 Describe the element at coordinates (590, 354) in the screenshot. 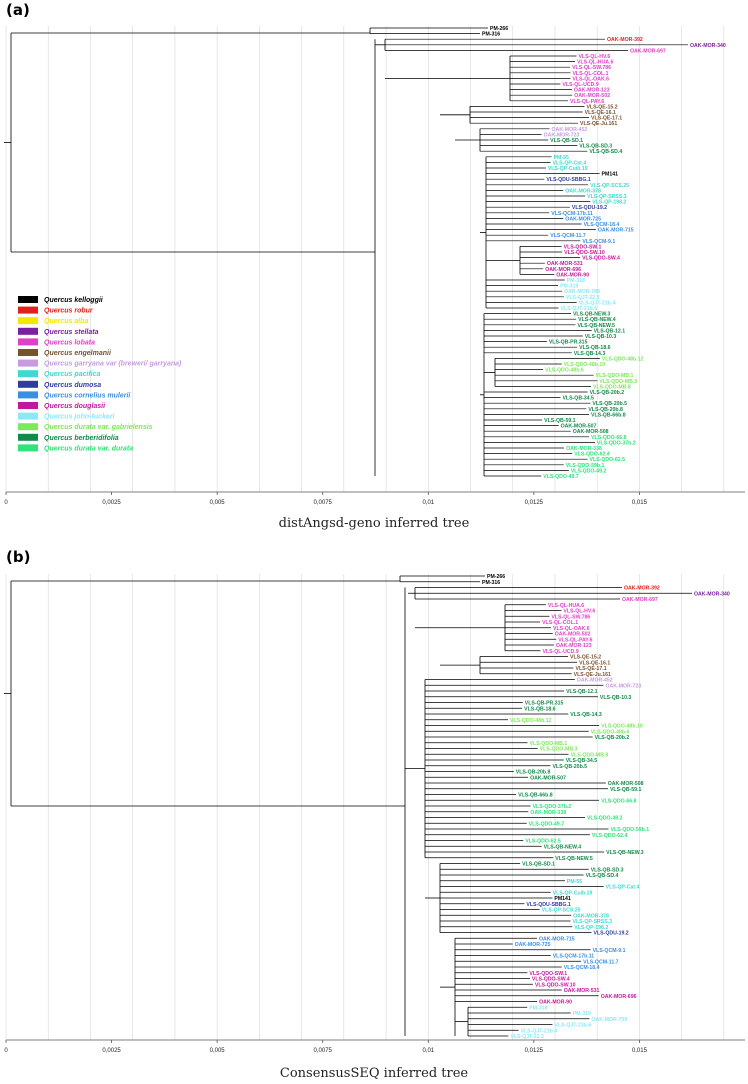

I see `leaf-label: VLS-QB-14.3` at that location.